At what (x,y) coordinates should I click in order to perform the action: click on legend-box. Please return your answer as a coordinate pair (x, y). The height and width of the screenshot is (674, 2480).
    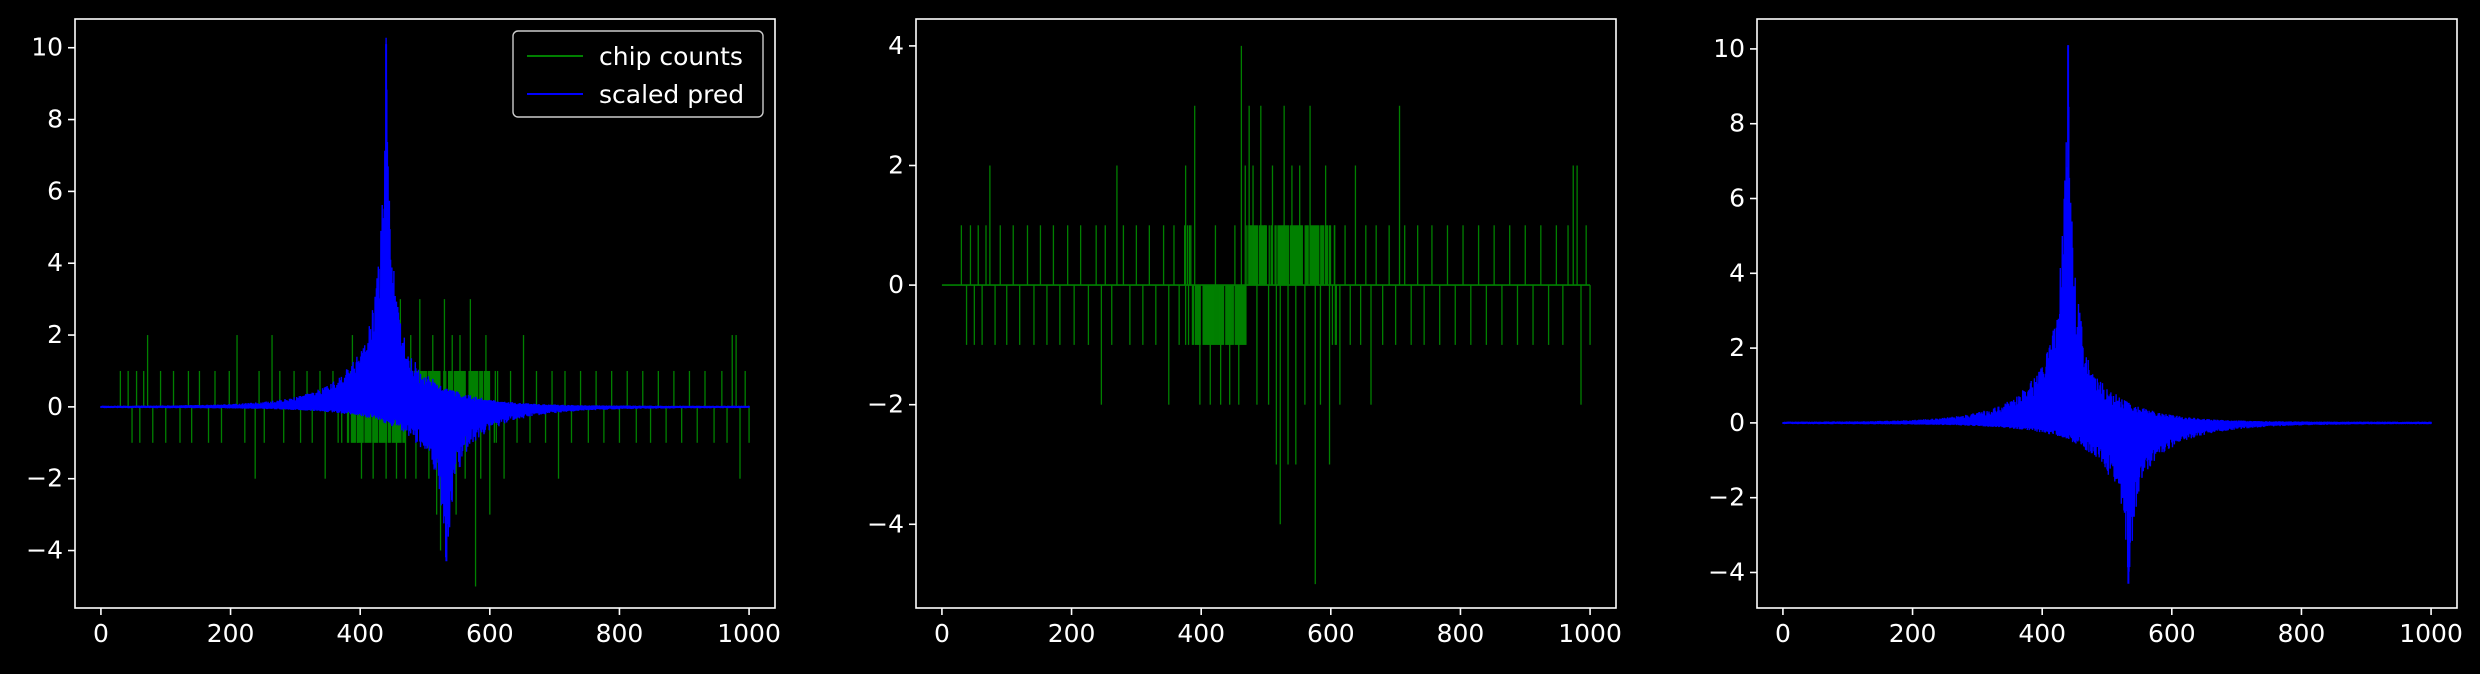
    Looking at the image, I should click on (638, 74).